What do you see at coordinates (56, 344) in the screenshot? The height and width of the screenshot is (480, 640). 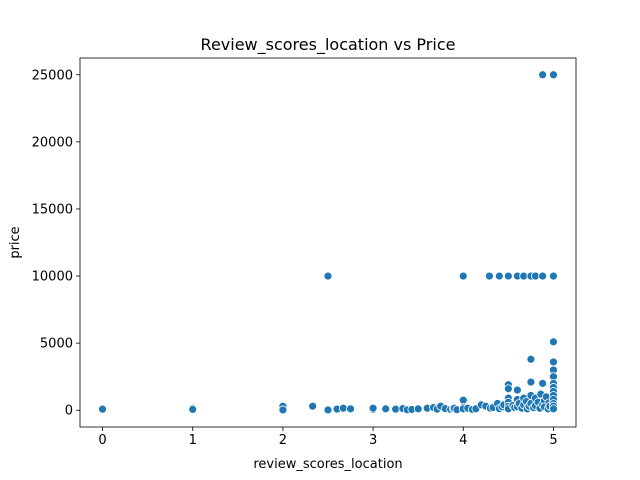 I see `y-tick-label: 5000` at bounding box center [56, 344].